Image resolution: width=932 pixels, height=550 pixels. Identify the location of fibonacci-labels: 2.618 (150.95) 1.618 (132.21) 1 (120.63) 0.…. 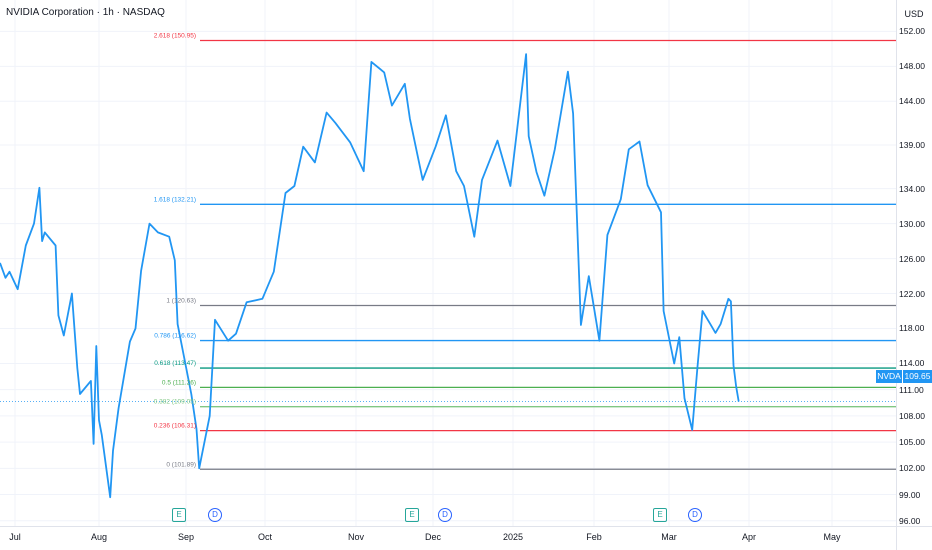
(175, 251).